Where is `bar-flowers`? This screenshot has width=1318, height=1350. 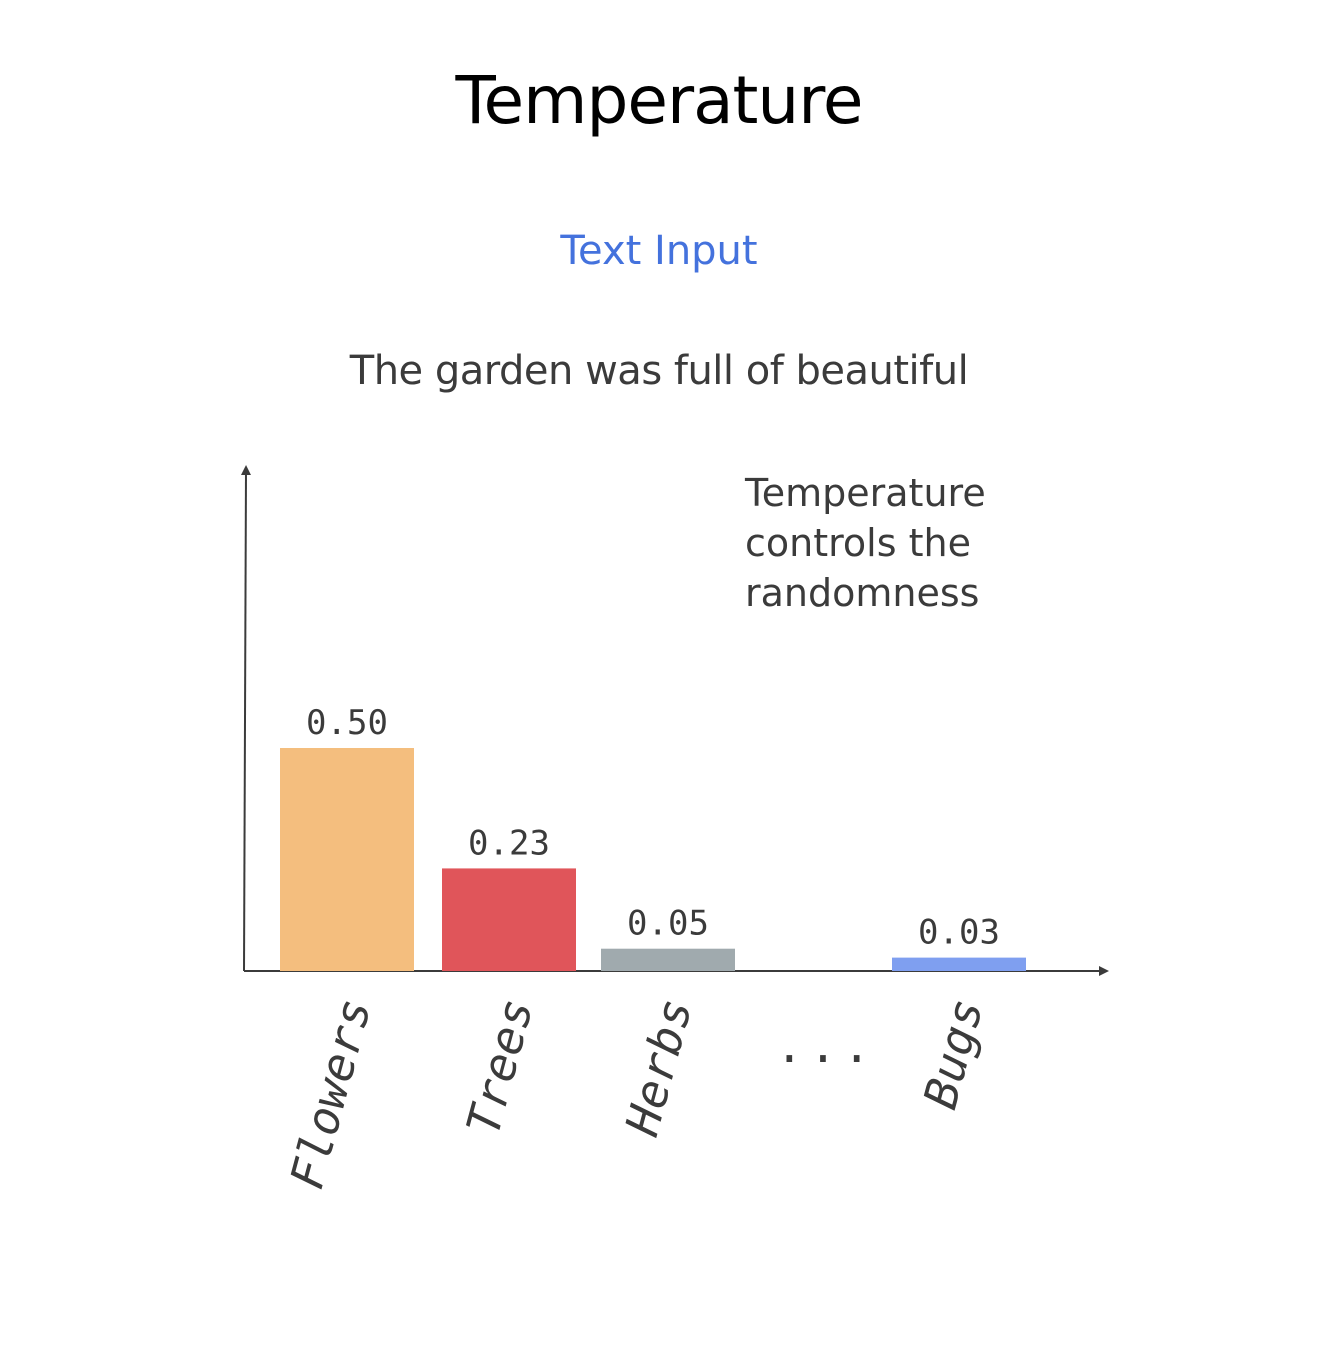
bar-flowers is located at coordinates (347, 859).